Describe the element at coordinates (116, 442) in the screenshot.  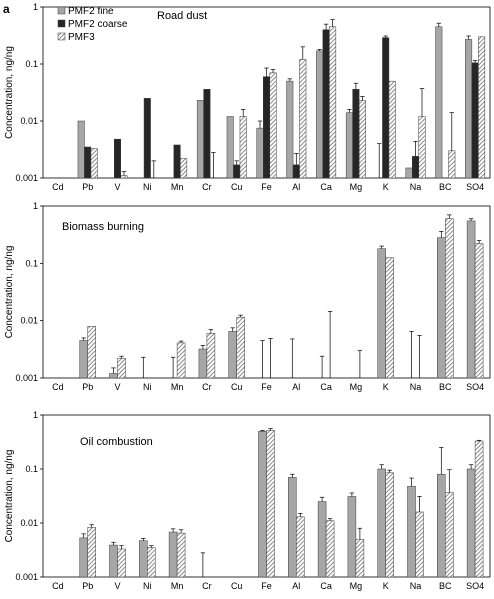
I see `panel-title: Oil combustion` at that location.